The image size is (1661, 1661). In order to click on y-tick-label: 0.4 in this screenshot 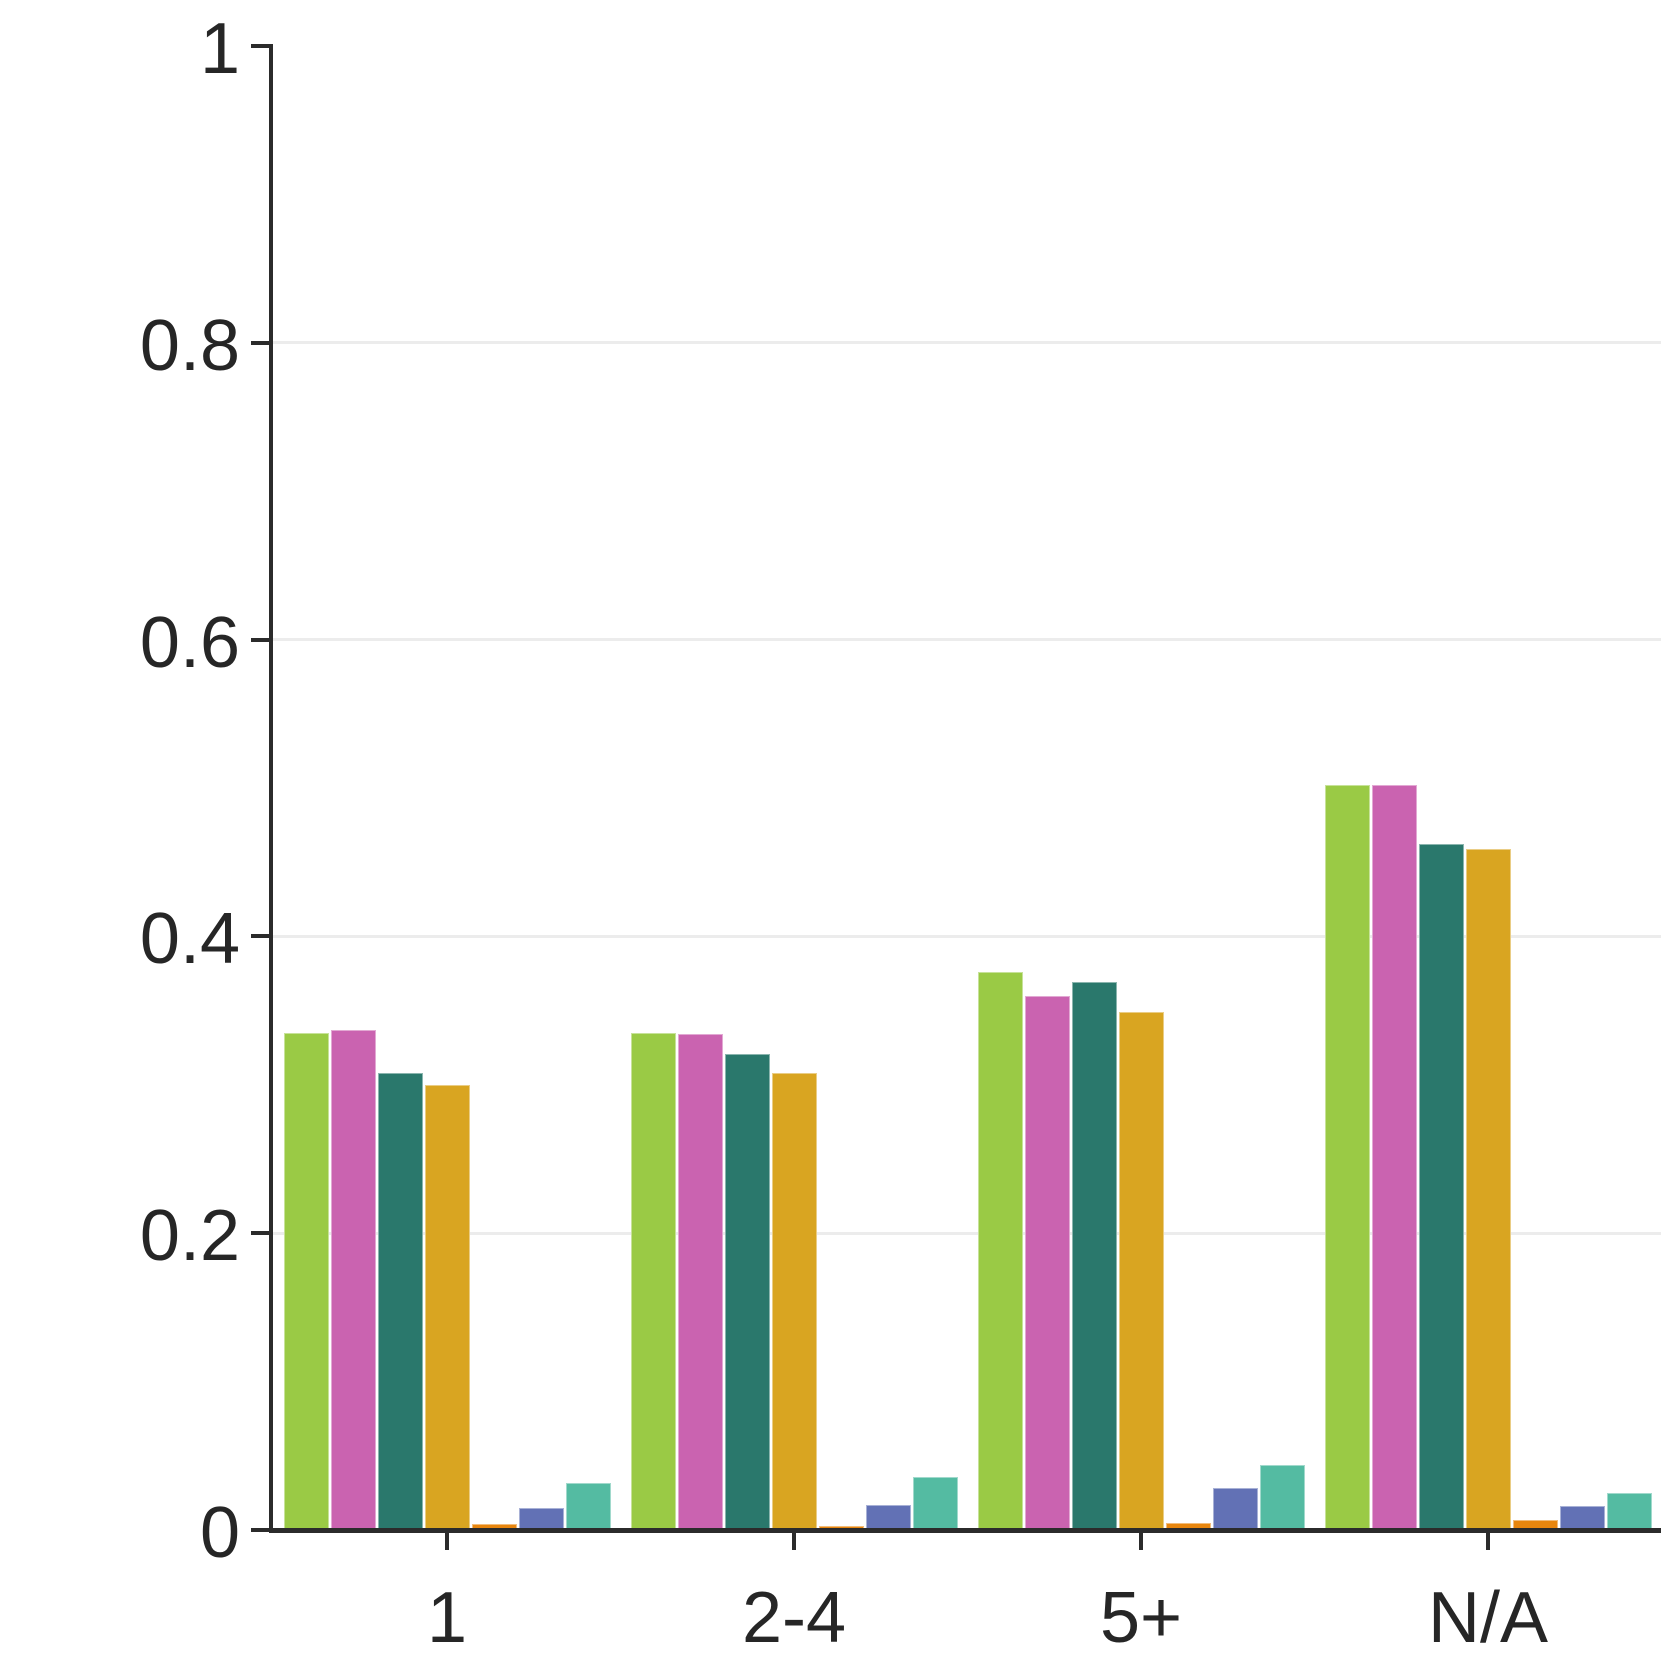, I will do `click(189, 939)`.